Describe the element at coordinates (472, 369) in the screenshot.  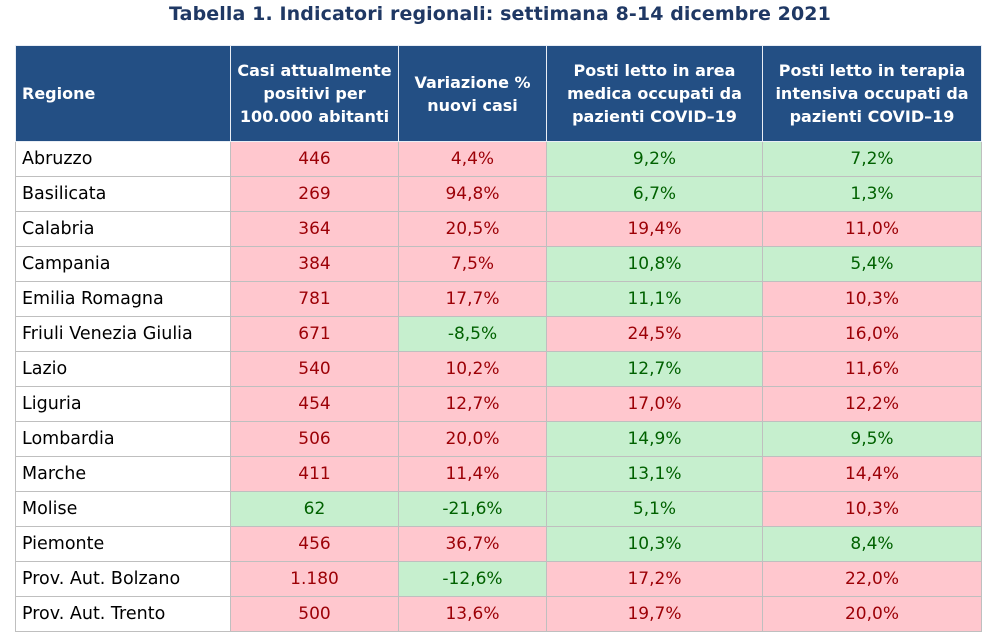
I see `variation-cell: 10,2%` at that location.